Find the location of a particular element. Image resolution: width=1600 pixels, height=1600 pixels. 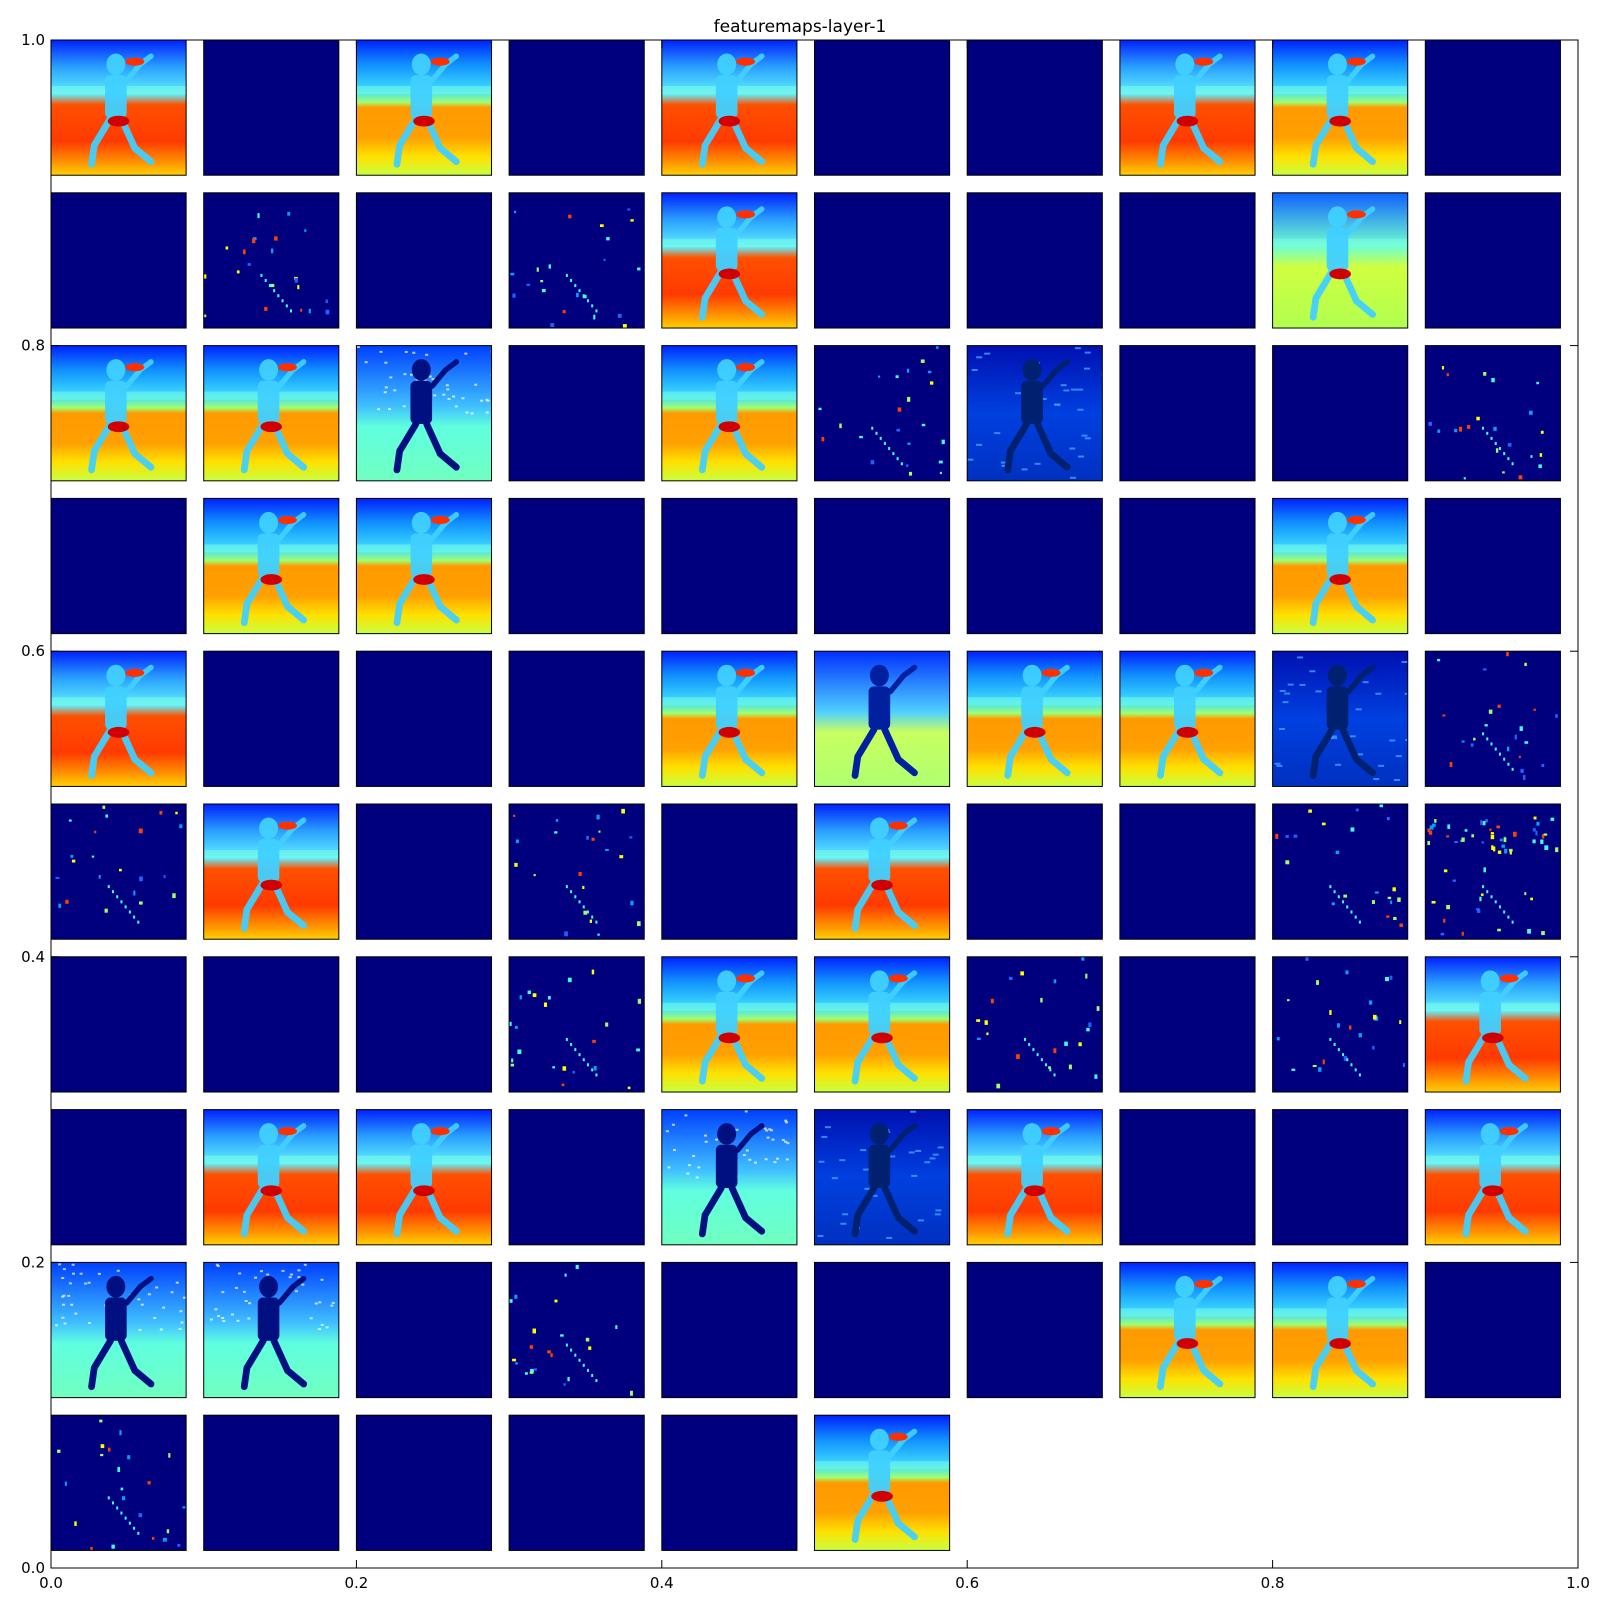

x-tick-label: 1.0 is located at coordinates (1578, 1583).